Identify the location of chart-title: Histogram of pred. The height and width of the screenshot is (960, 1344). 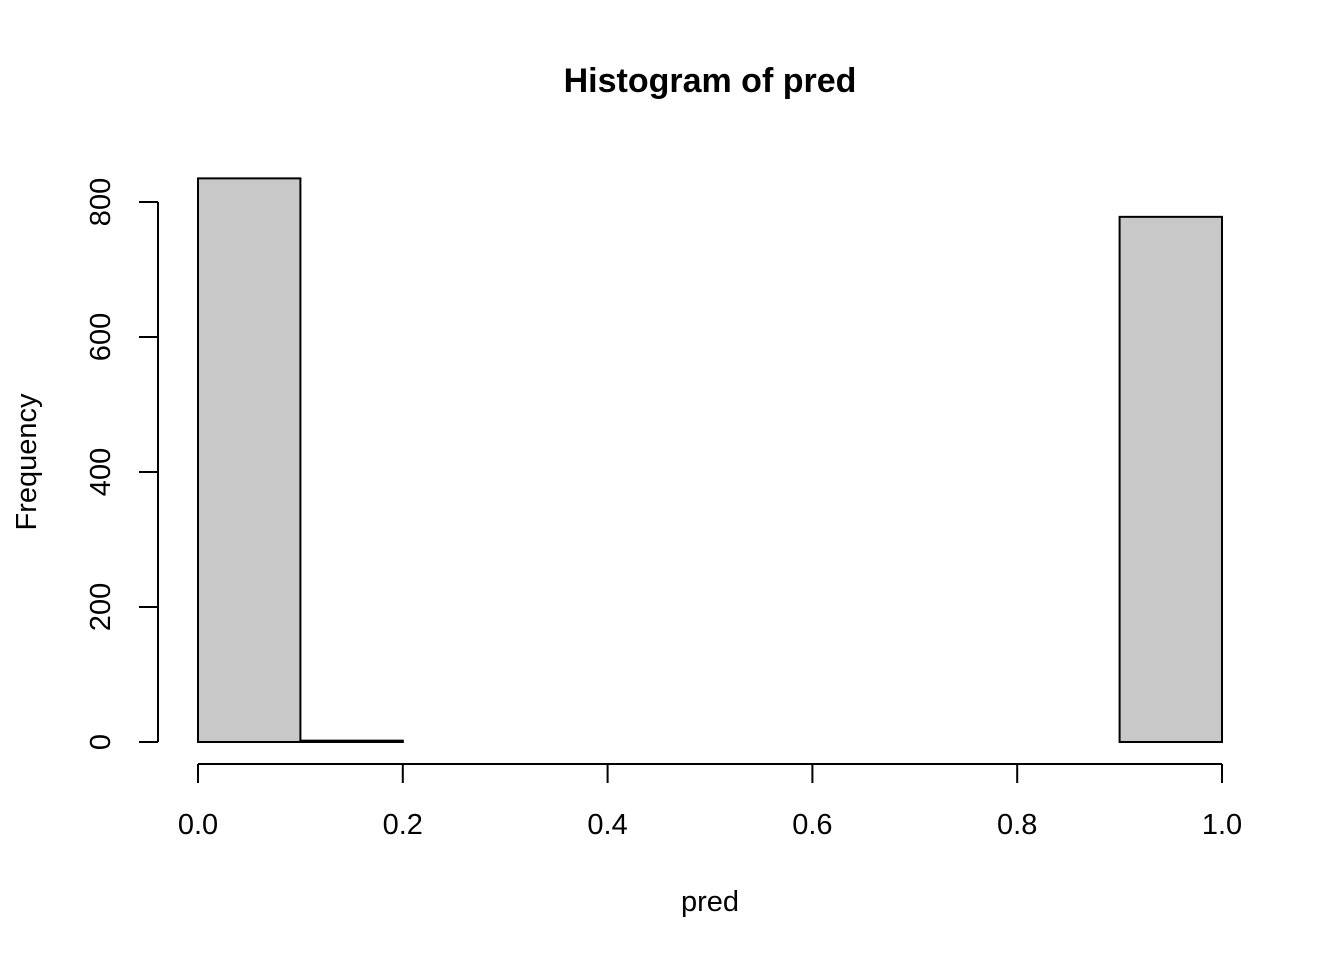
(710, 81).